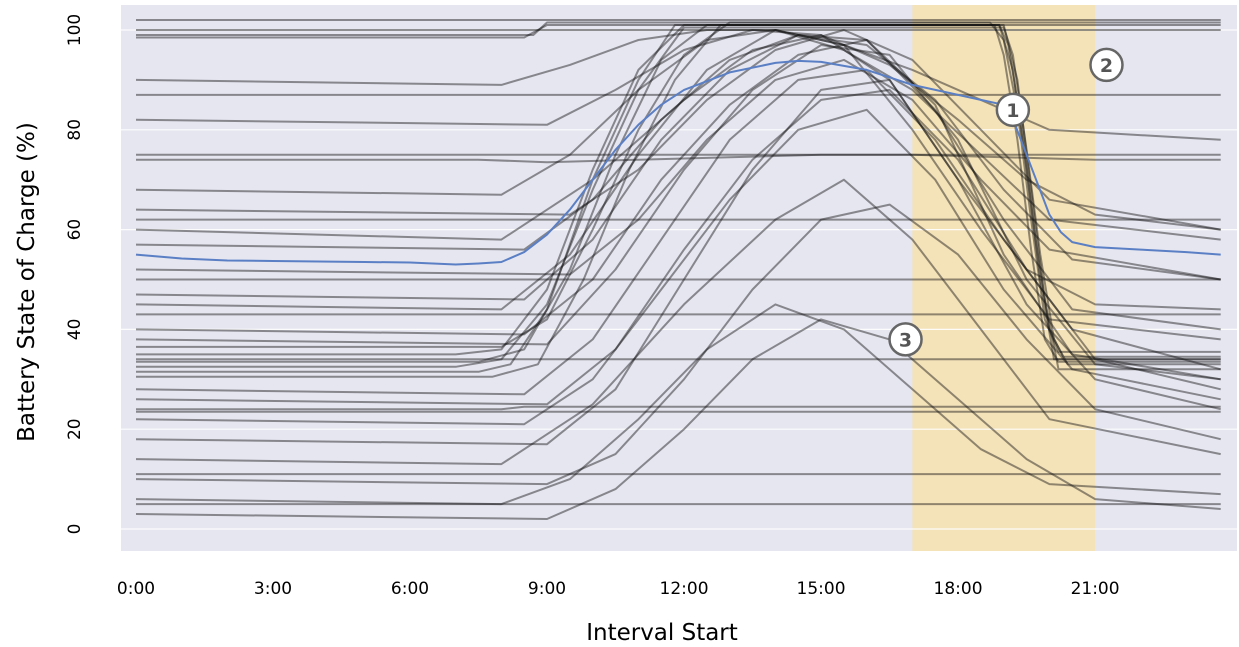 The height and width of the screenshot is (647, 1239). What do you see at coordinates (75, 230) in the screenshot?
I see `y-tick-label: 60` at bounding box center [75, 230].